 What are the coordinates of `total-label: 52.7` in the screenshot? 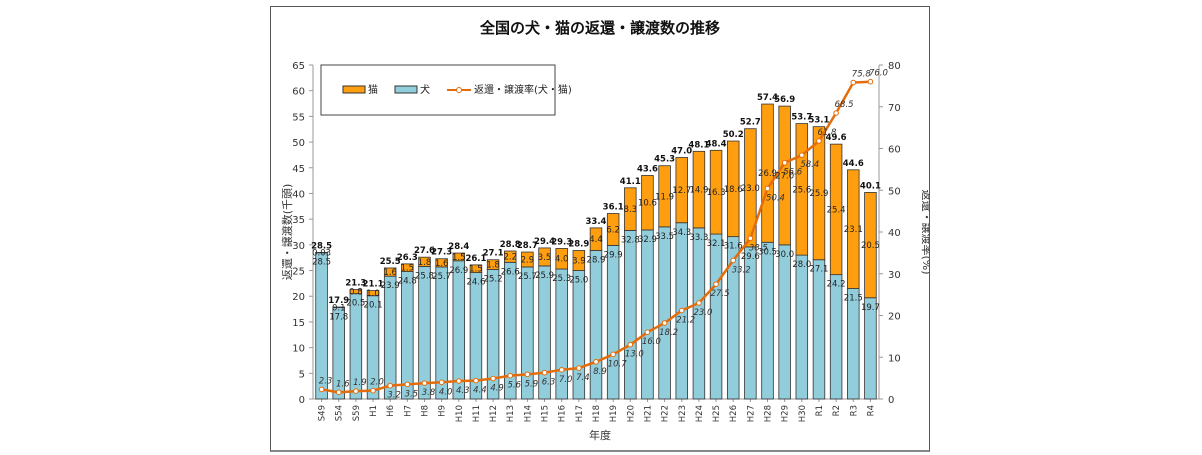 It's located at (750, 123).